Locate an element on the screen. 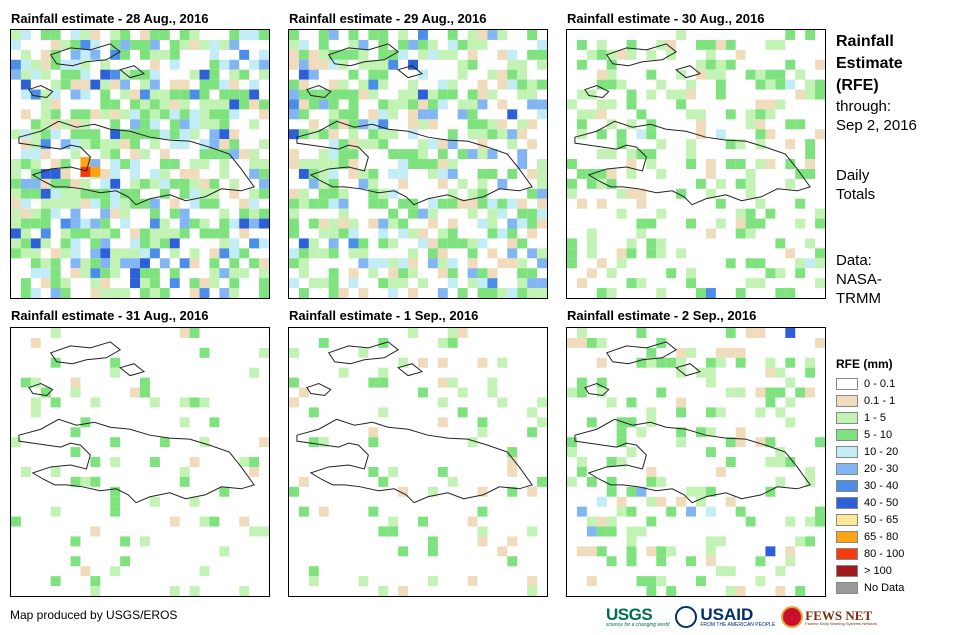 The height and width of the screenshot is (635, 970). daily-totals-line1: Daily is located at coordinates (853, 175).